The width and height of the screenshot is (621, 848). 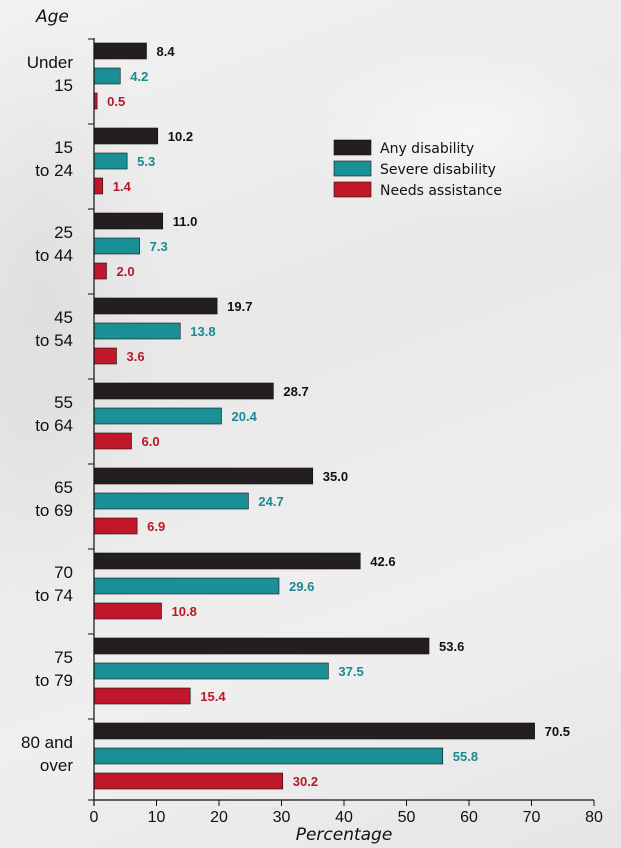 What do you see at coordinates (139, 76) in the screenshot?
I see `data-label: 4.2` at bounding box center [139, 76].